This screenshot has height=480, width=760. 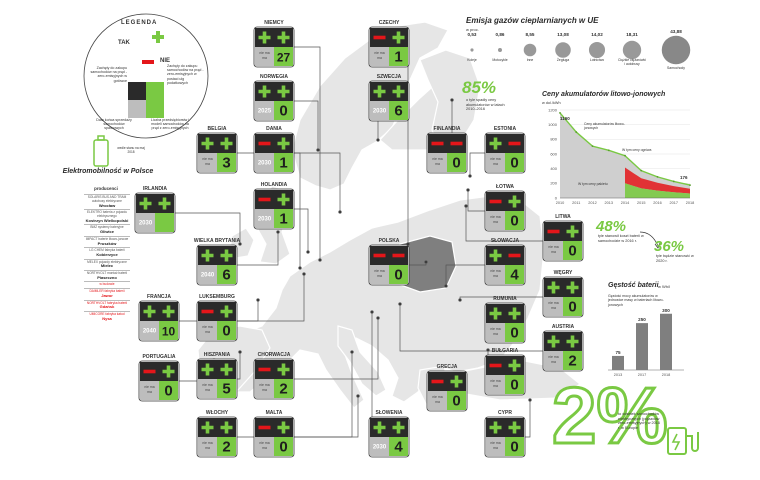 I want to click on end-year: 2040, so click(x=150, y=332).